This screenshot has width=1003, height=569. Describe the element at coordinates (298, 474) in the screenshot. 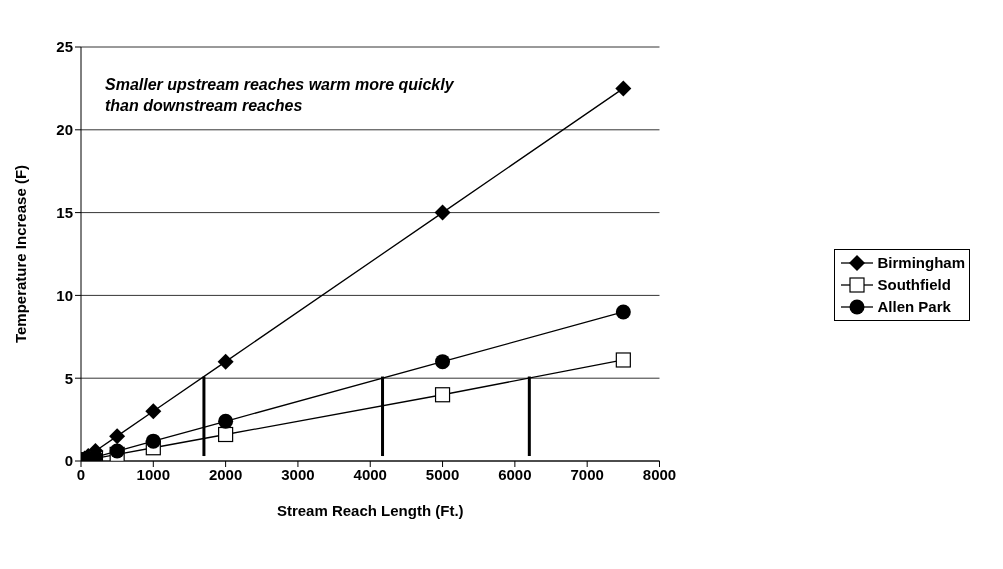

I see `x-tick-label: 3000` at that location.